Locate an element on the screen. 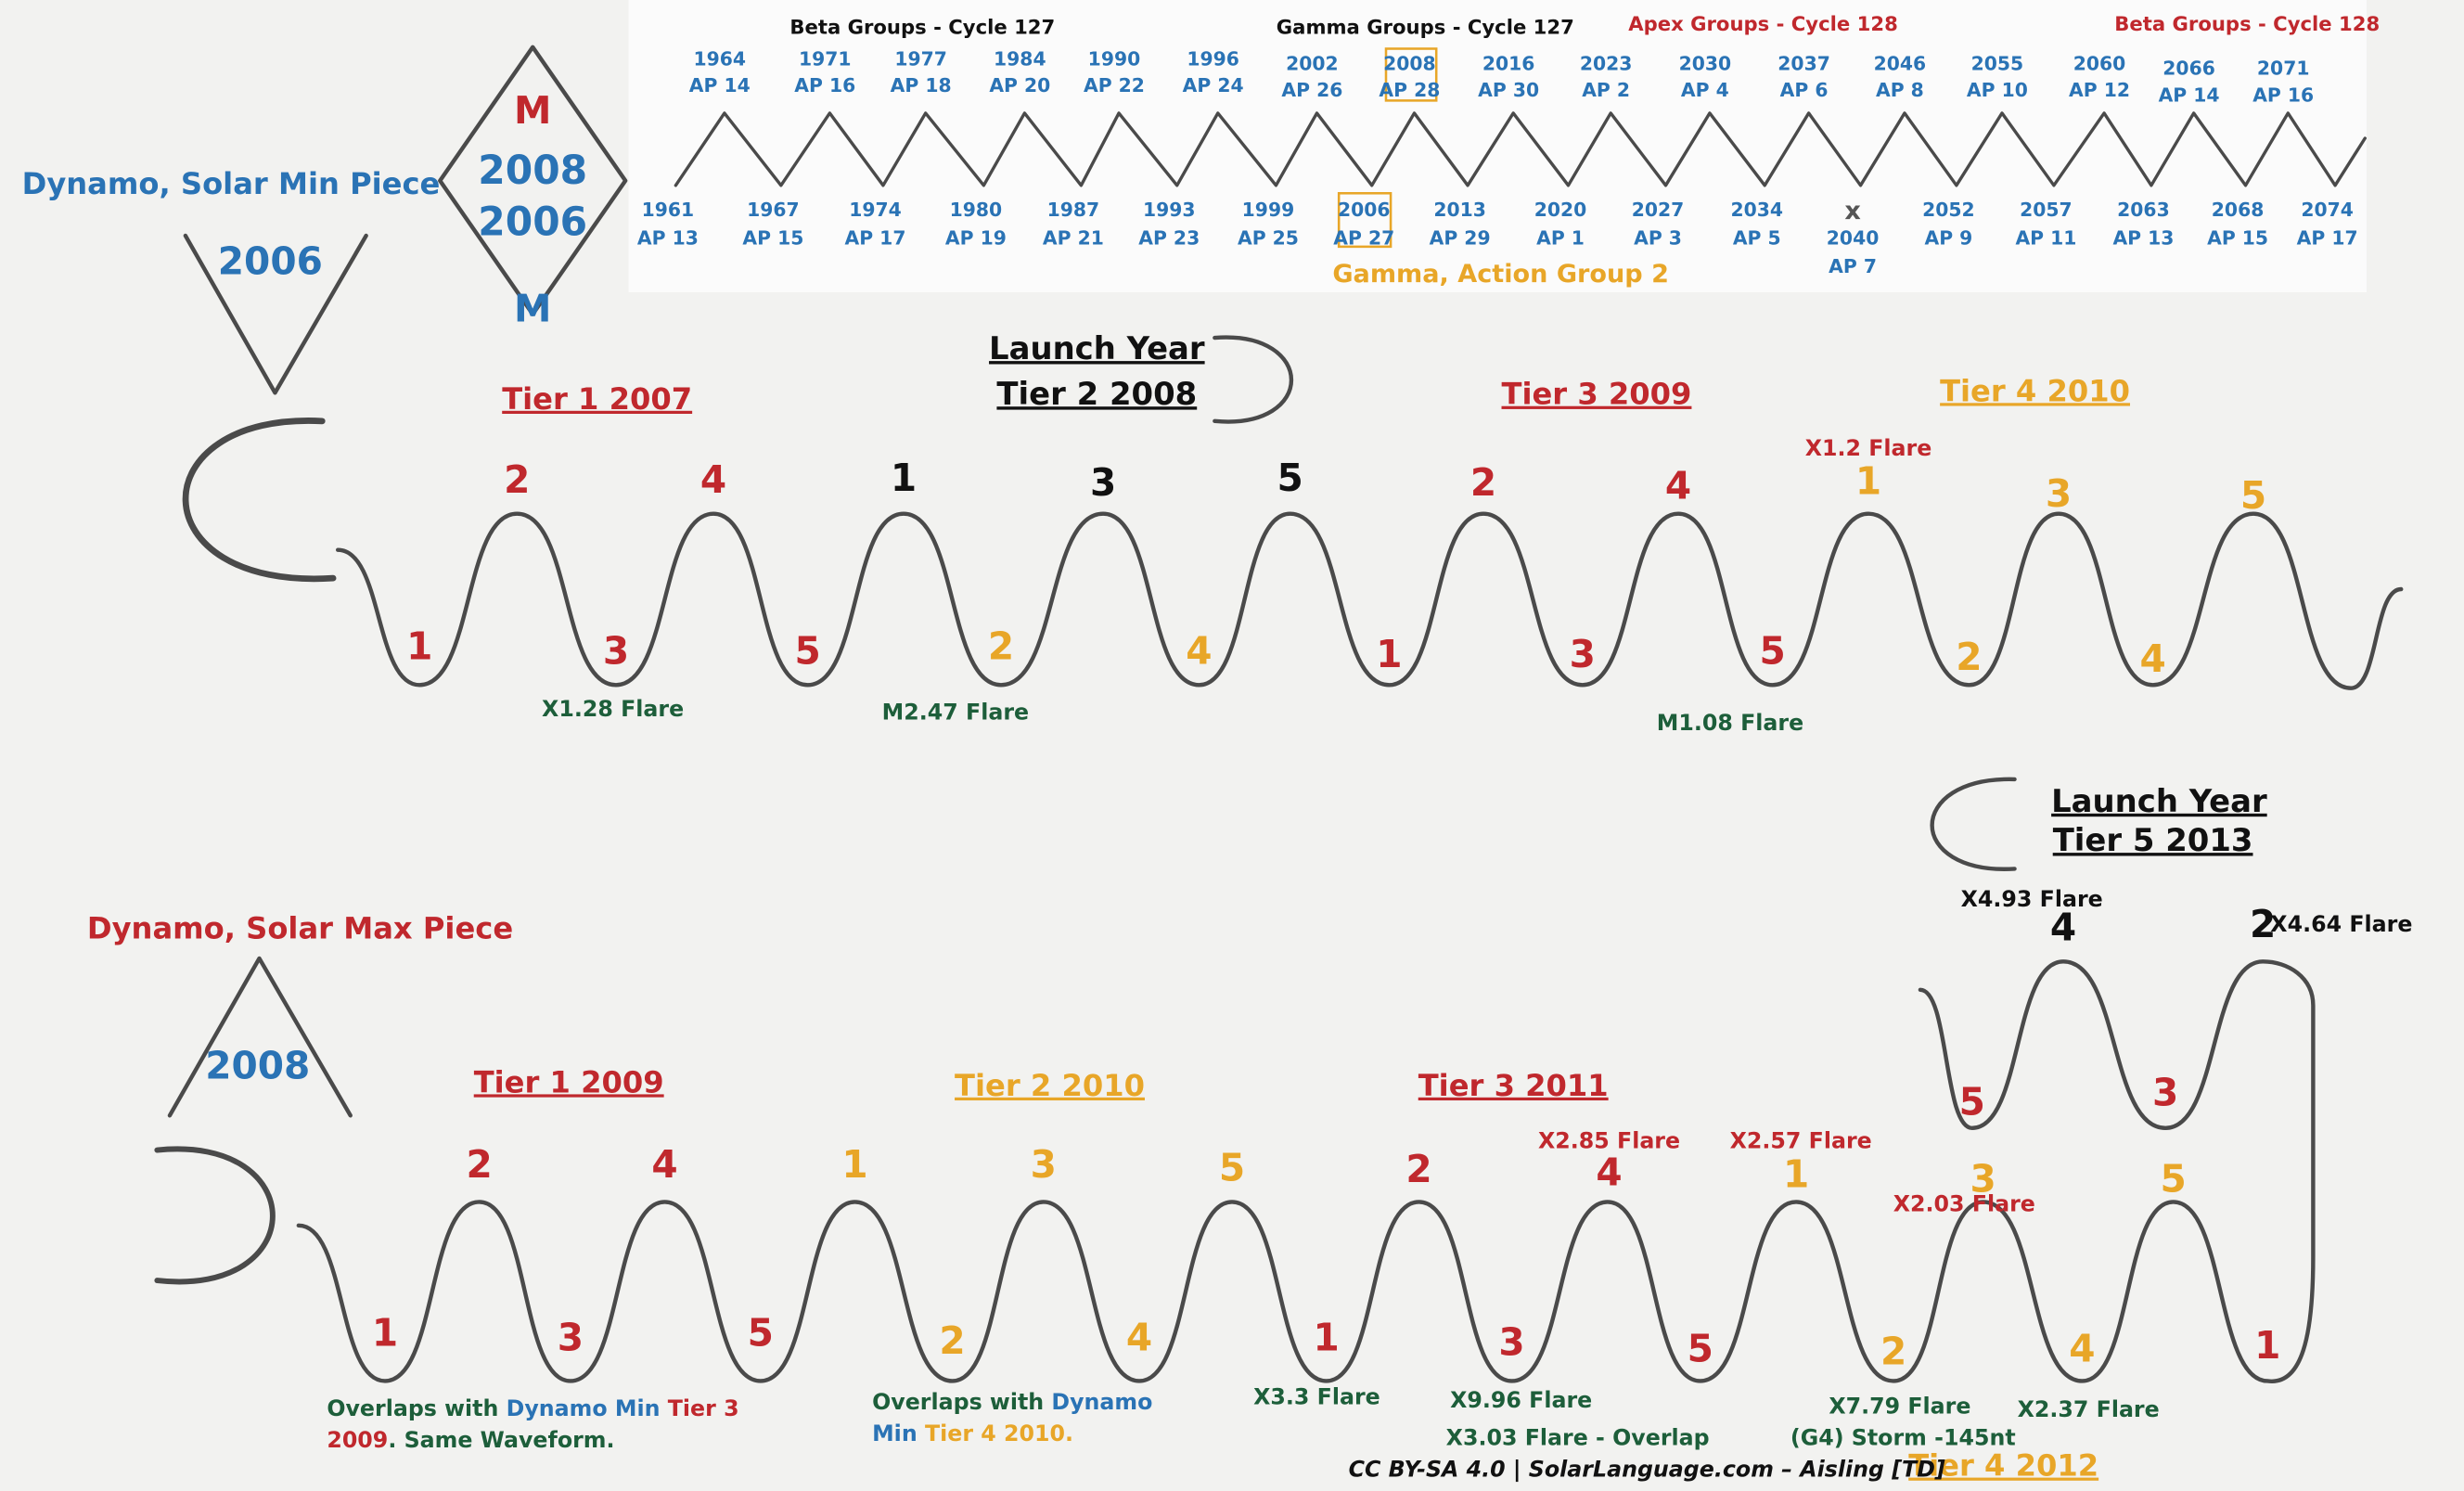 This screenshot has height=1491, width=2464. trough-year: 2057 is located at coordinates (2047, 210).